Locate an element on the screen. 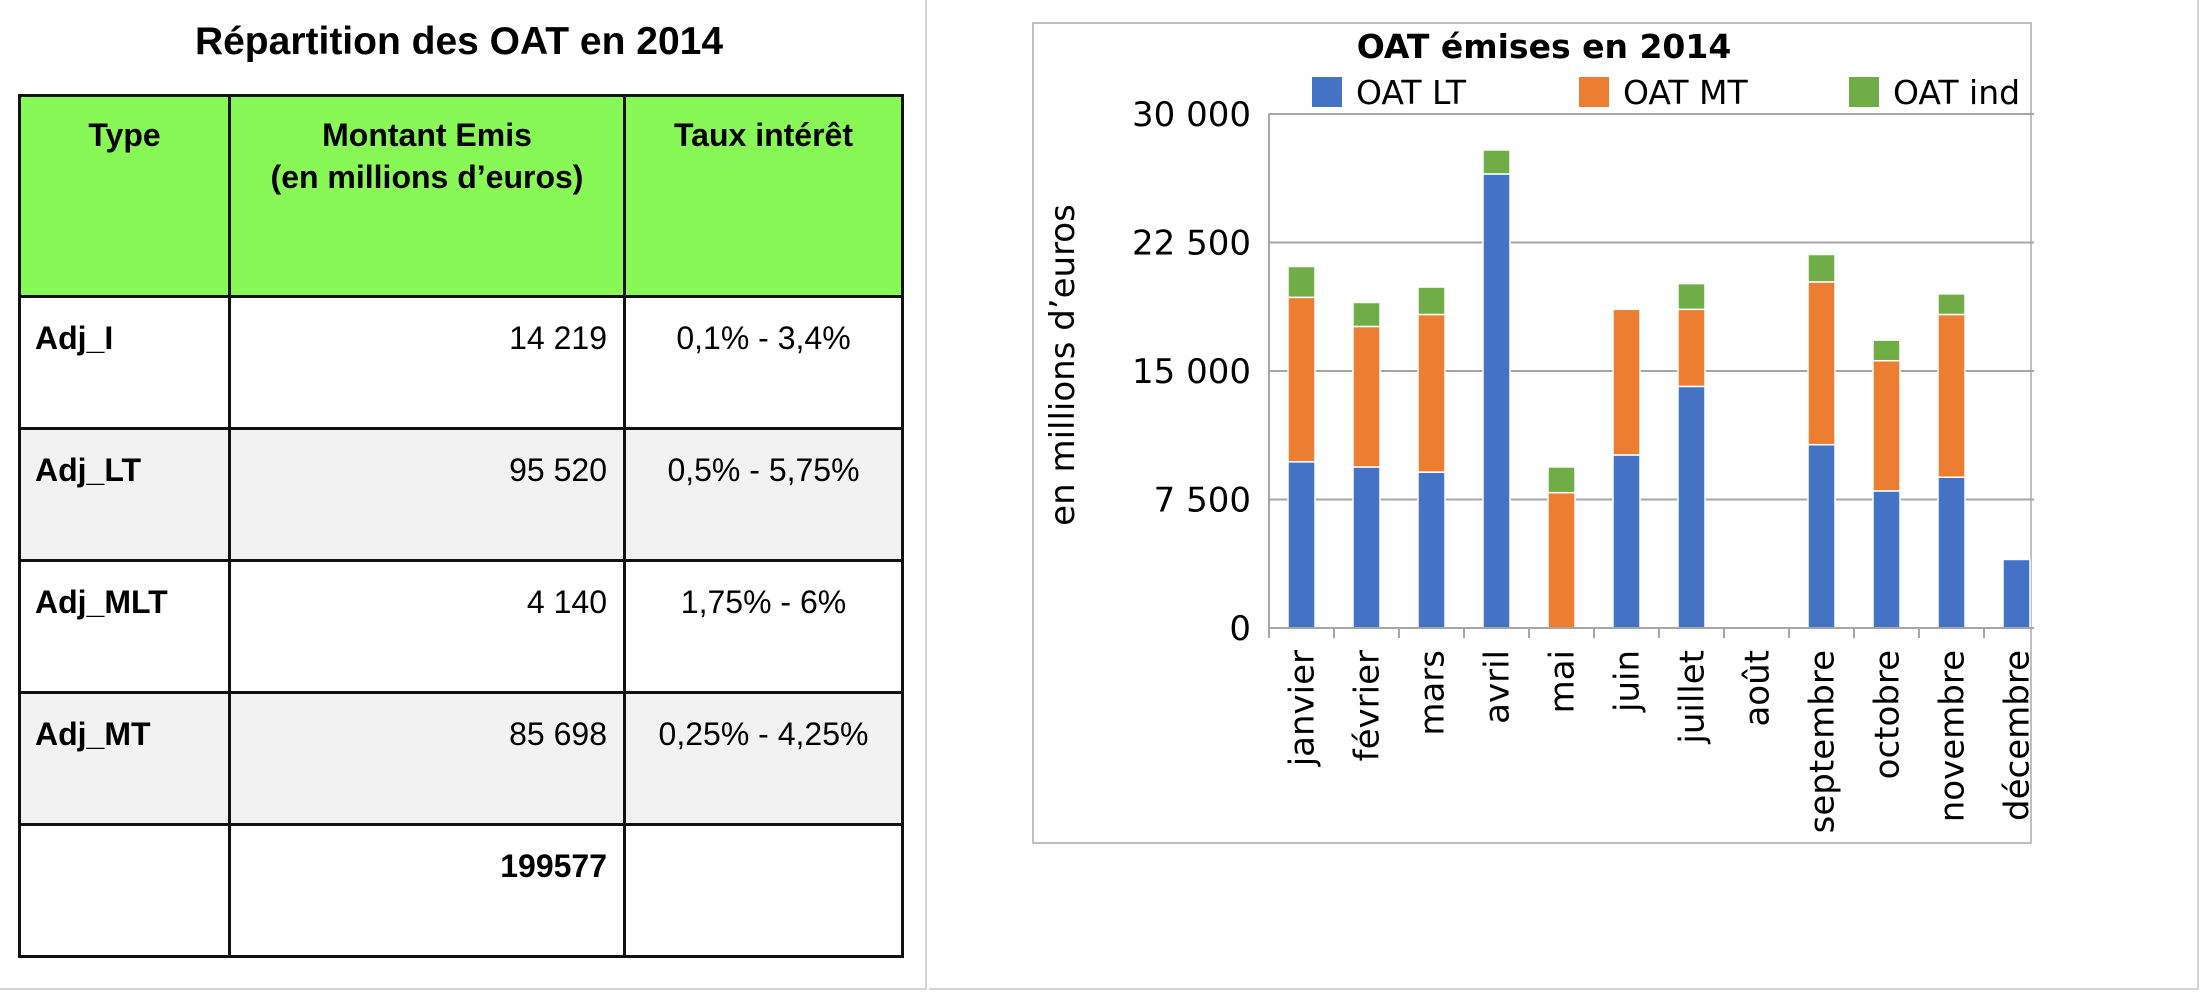 Image resolution: width=2200 pixels, height=992 pixels. legend-label: OAT LT is located at coordinates (1411, 92).